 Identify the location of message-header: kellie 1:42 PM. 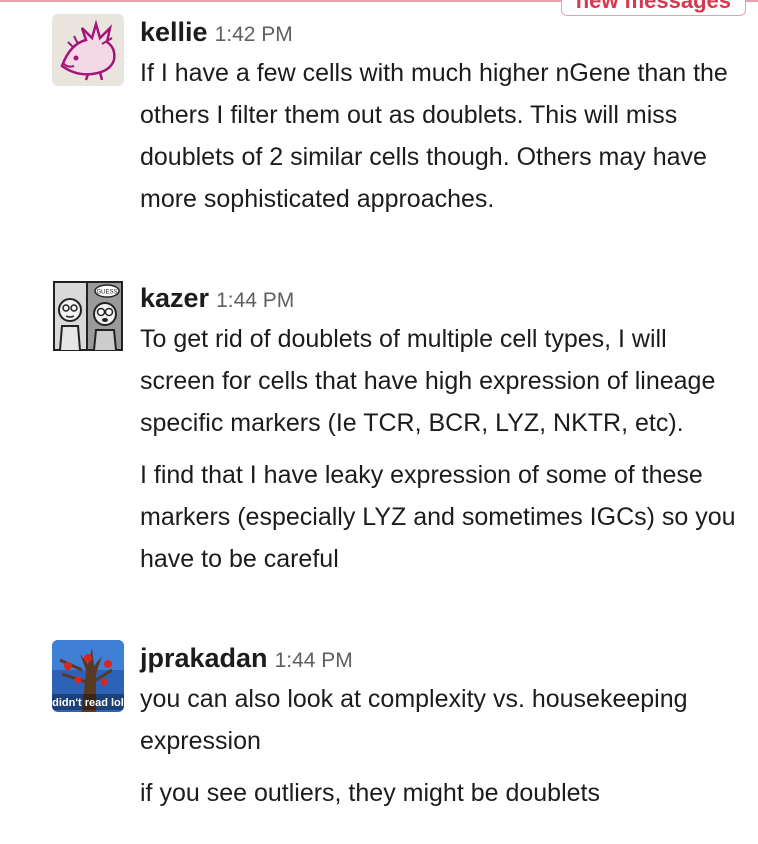
(442, 33).